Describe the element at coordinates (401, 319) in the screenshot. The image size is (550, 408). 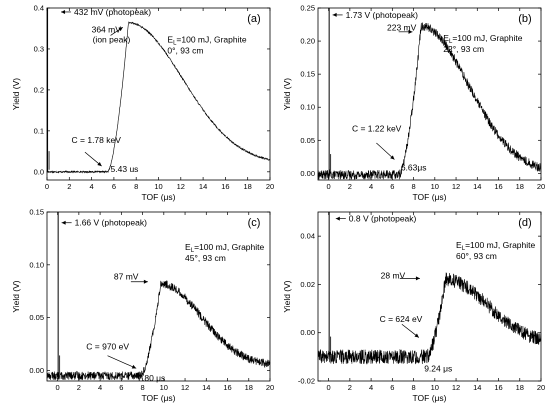
I see `cutoff-energy-annotation: C = 624 eV` at that location.